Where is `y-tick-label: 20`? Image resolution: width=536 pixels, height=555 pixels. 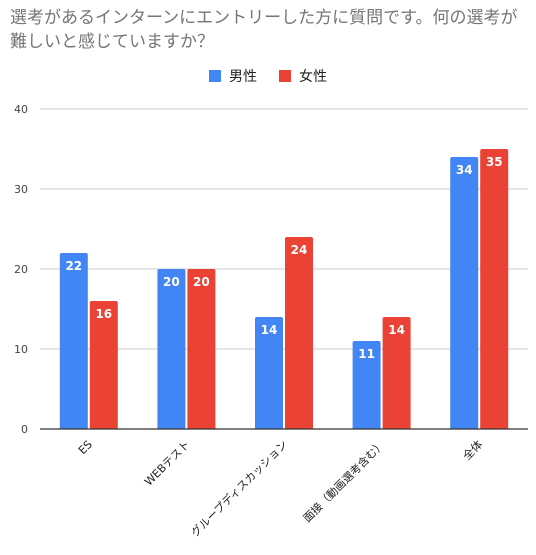
y-tick-label: 20 is located at coordinates (21, 269).